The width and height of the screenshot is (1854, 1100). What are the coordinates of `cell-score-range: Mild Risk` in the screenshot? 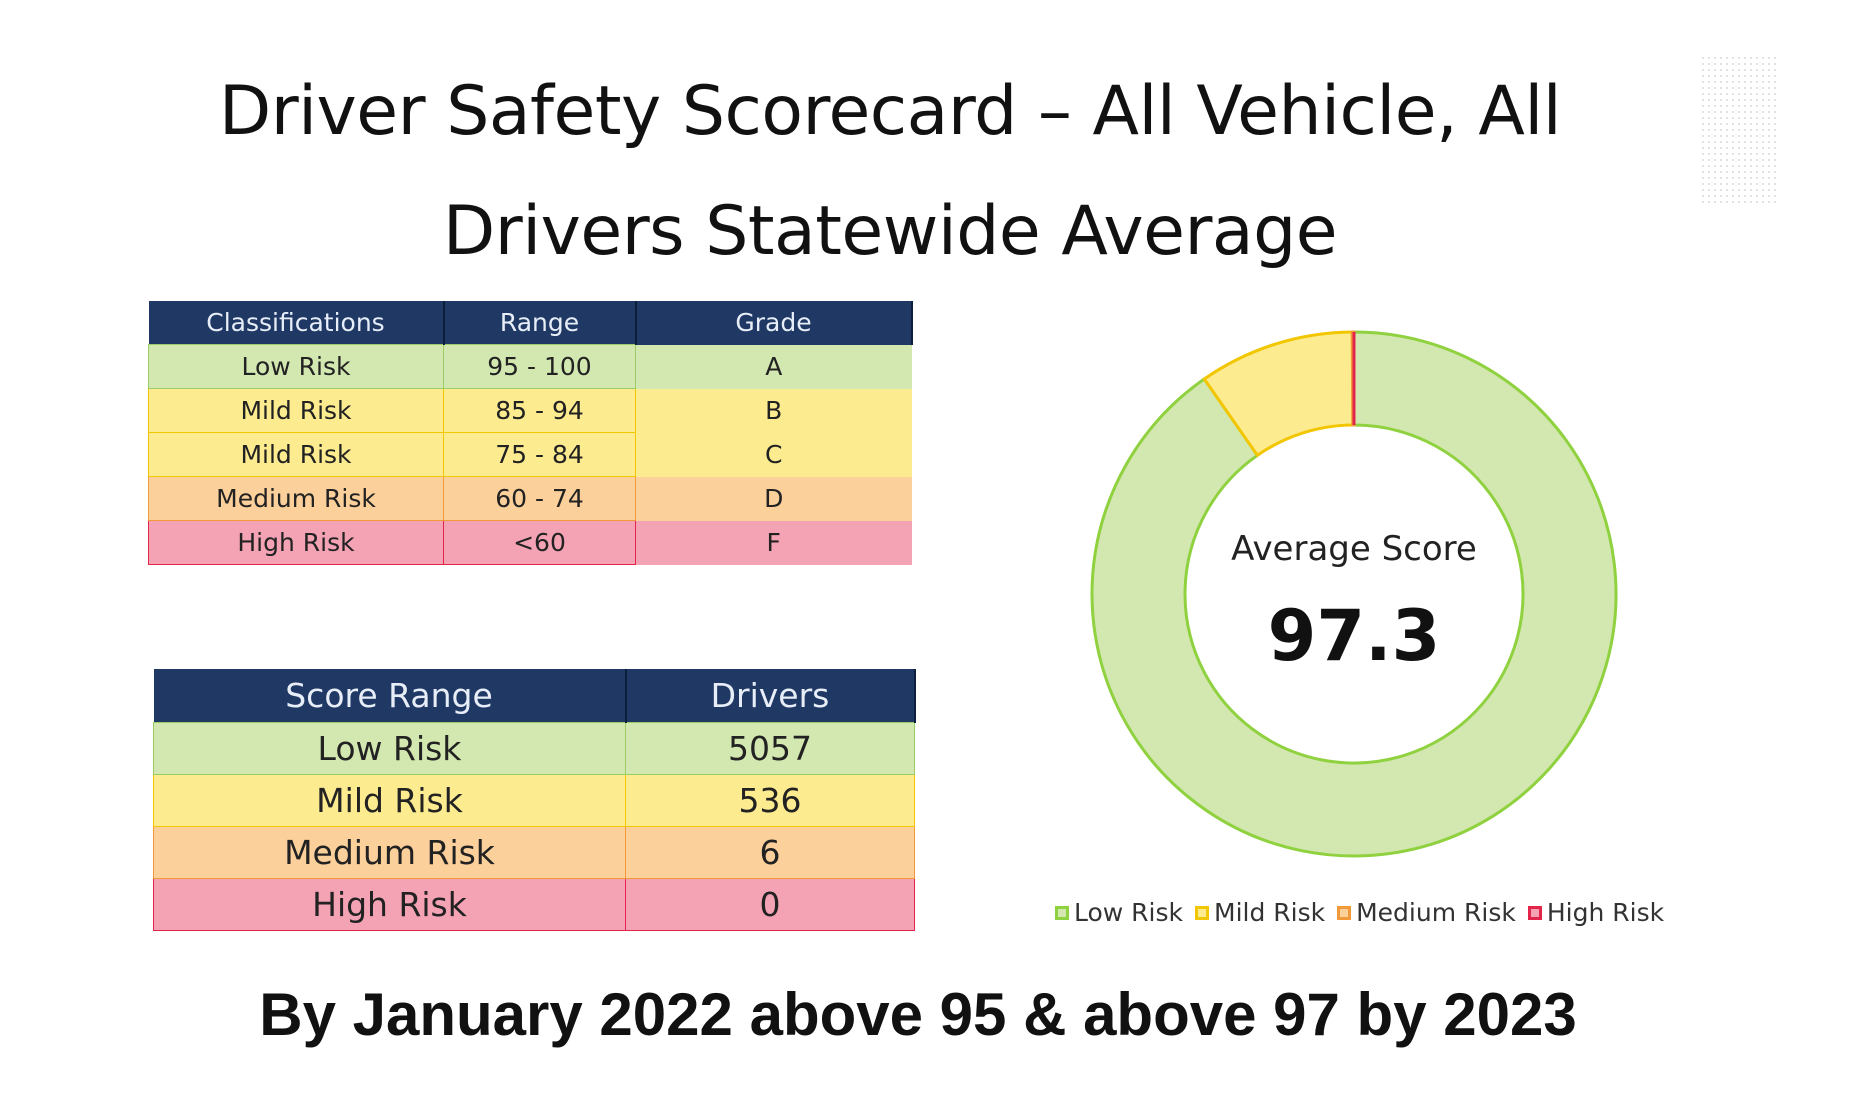 It's located at (389, 800).